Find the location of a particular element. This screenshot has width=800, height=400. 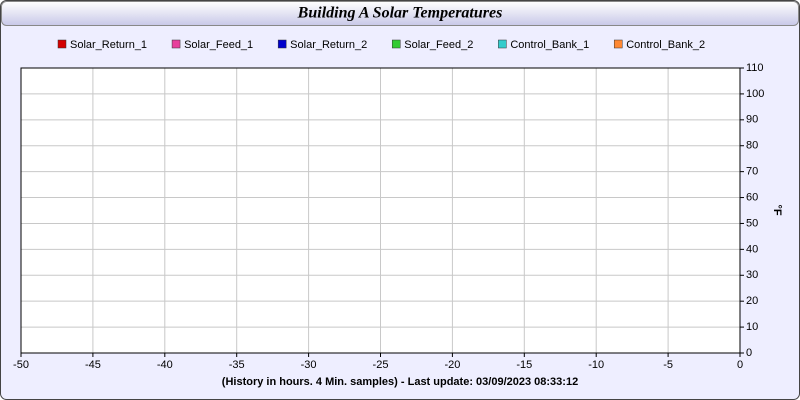

y-tick-label: 80 is located at coordinates (752, 146).